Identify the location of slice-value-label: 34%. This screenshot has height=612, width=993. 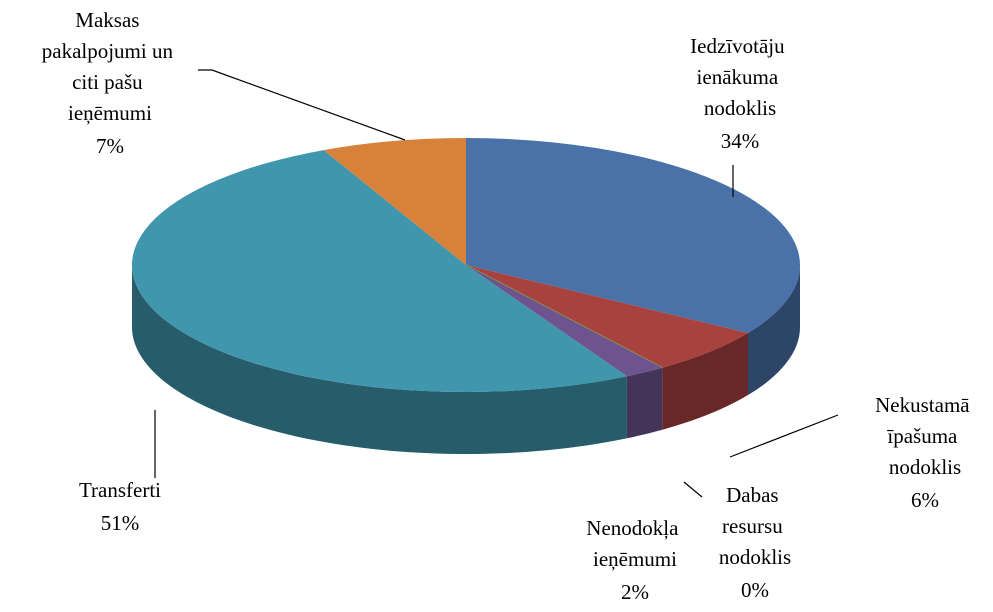
(740, 141).